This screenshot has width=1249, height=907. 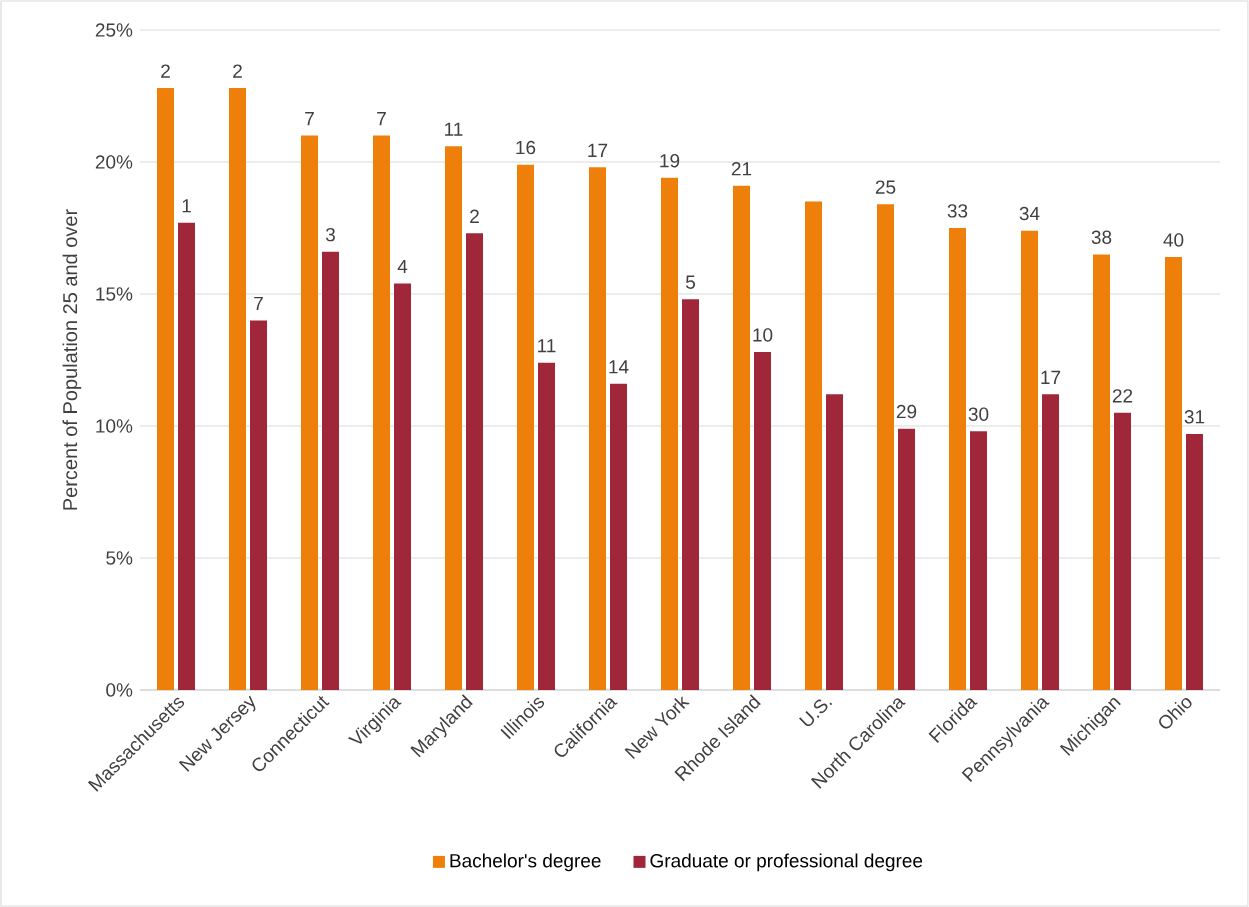 What do you see at coordinates (906, 411) in the screenshot?
I see `annotation: 29` at bounding box center [906, 411].